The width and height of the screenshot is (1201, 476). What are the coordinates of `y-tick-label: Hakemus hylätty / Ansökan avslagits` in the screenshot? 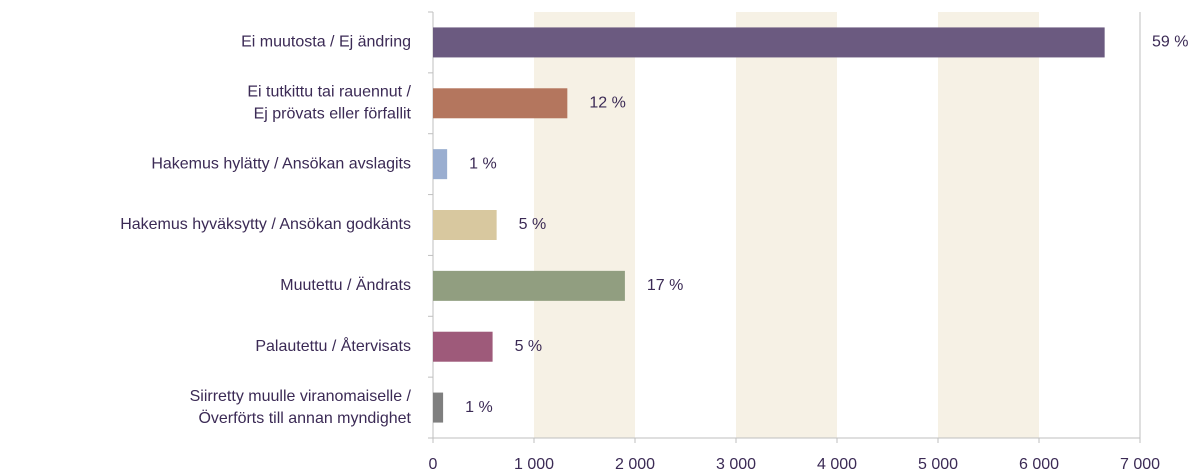 It's located at (281, 163).